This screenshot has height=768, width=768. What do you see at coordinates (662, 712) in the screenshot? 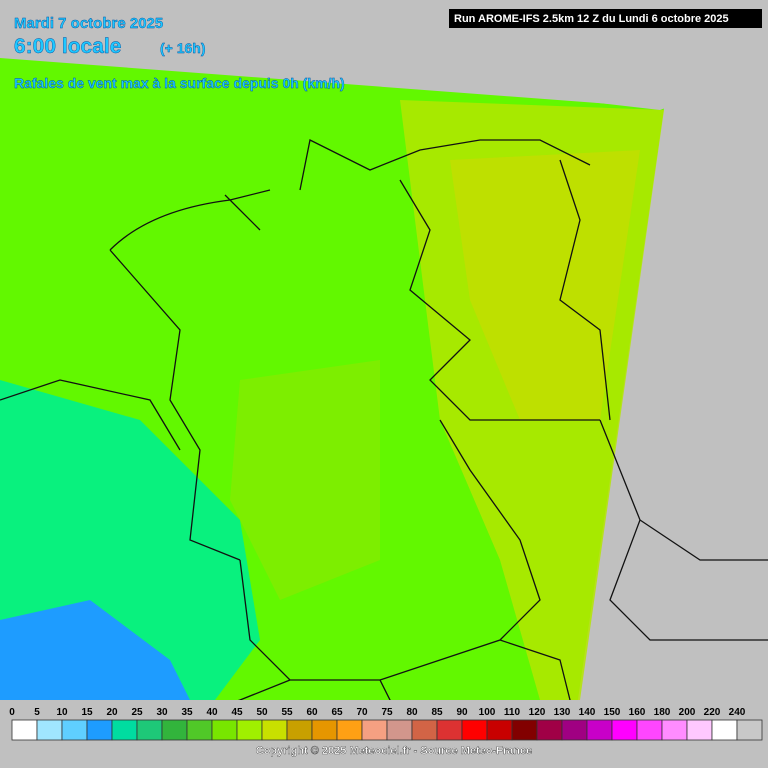
I see `legend-label: 180` at bounding box center [662, 712].